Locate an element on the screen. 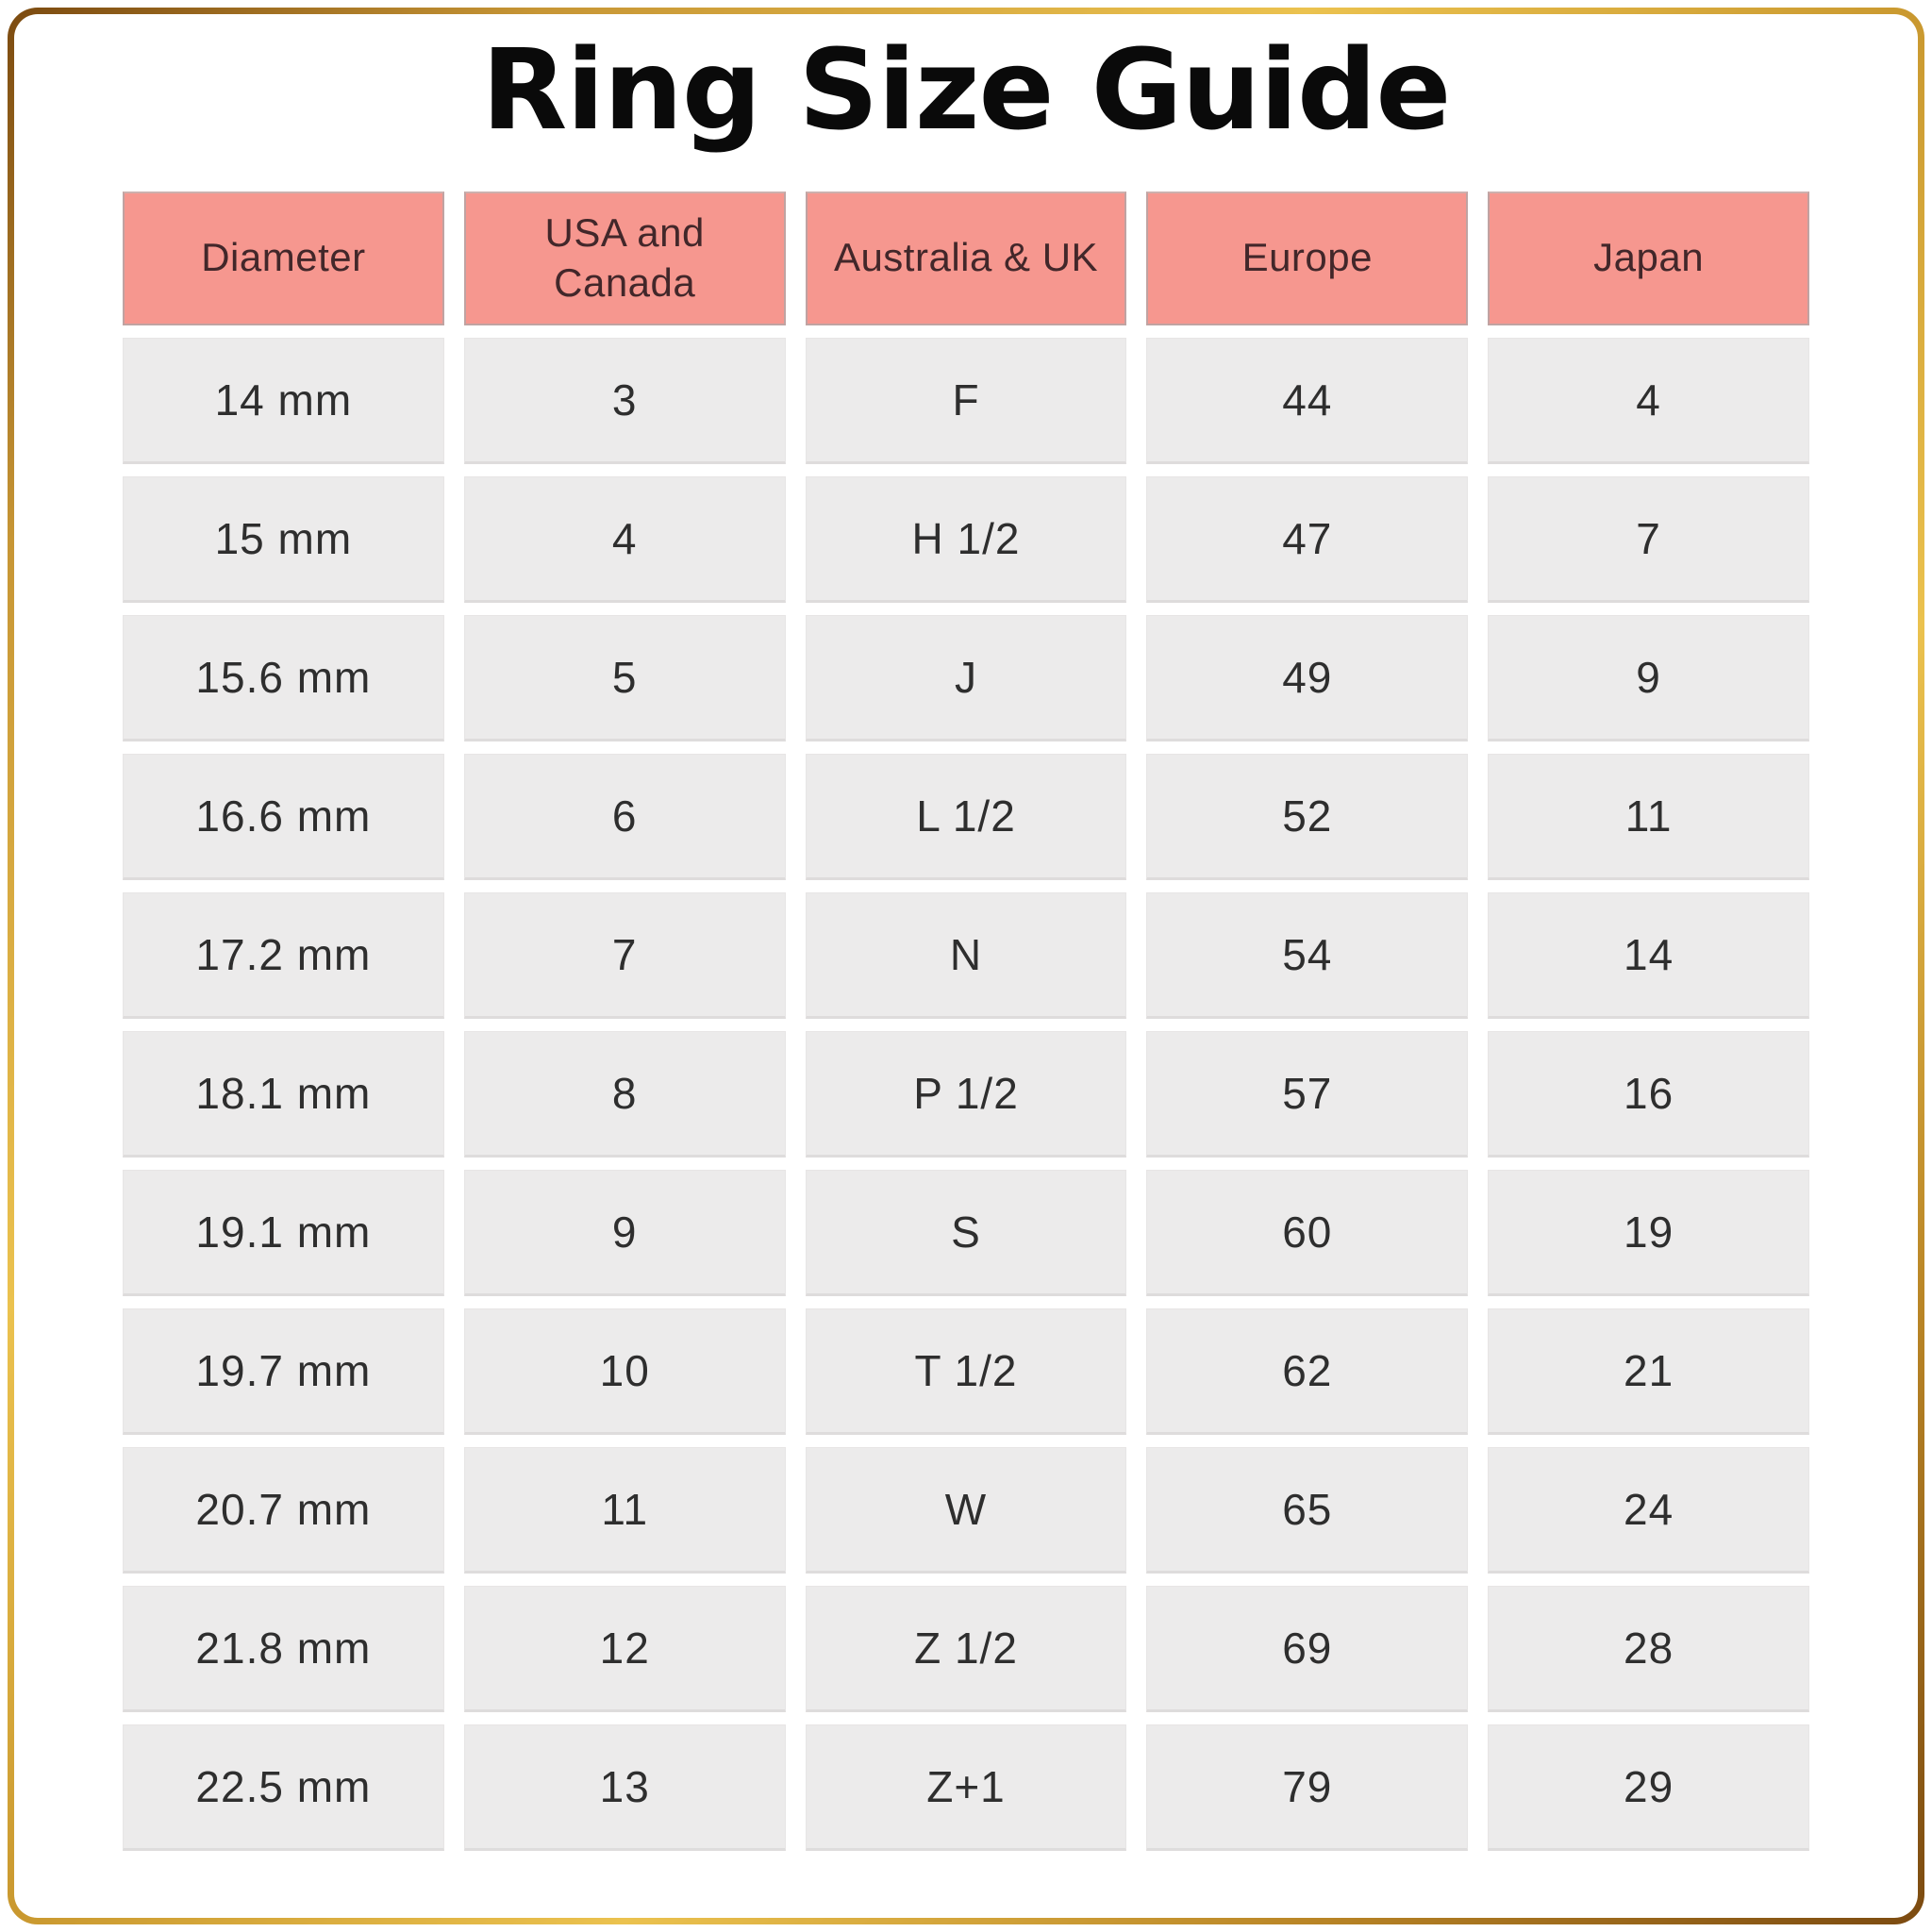  table-cell: P 1/2 is located at coordinates (966, 1094).